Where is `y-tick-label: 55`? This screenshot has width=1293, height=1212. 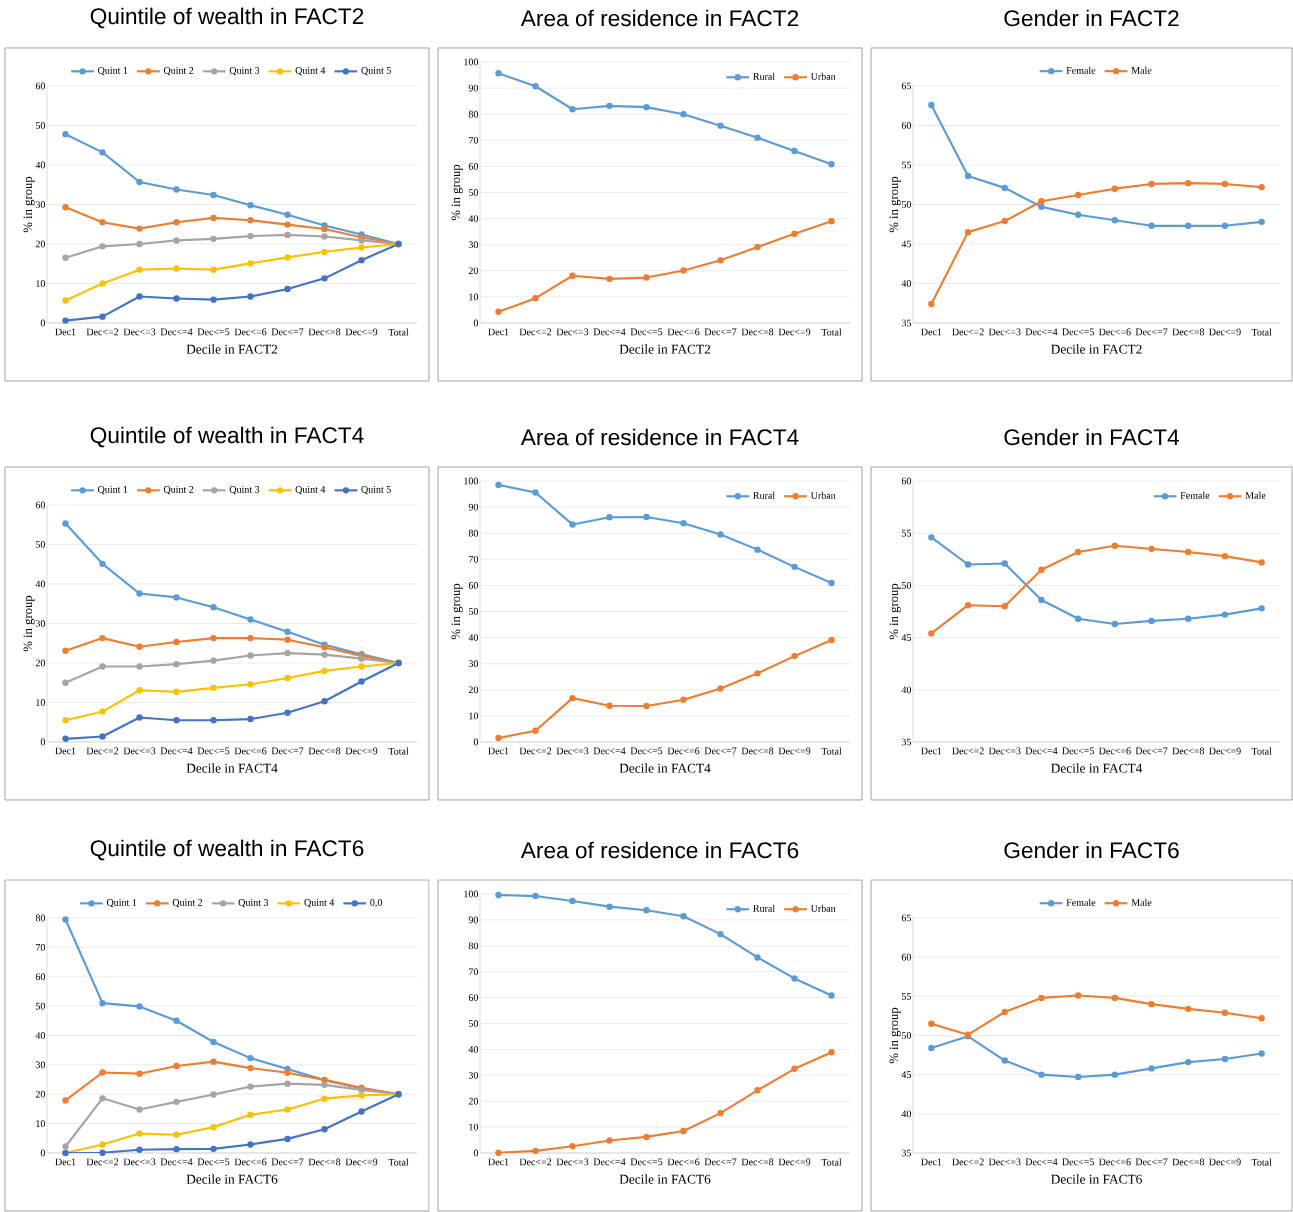
y-tick-label: 55 is located at coordinates (906, 165).